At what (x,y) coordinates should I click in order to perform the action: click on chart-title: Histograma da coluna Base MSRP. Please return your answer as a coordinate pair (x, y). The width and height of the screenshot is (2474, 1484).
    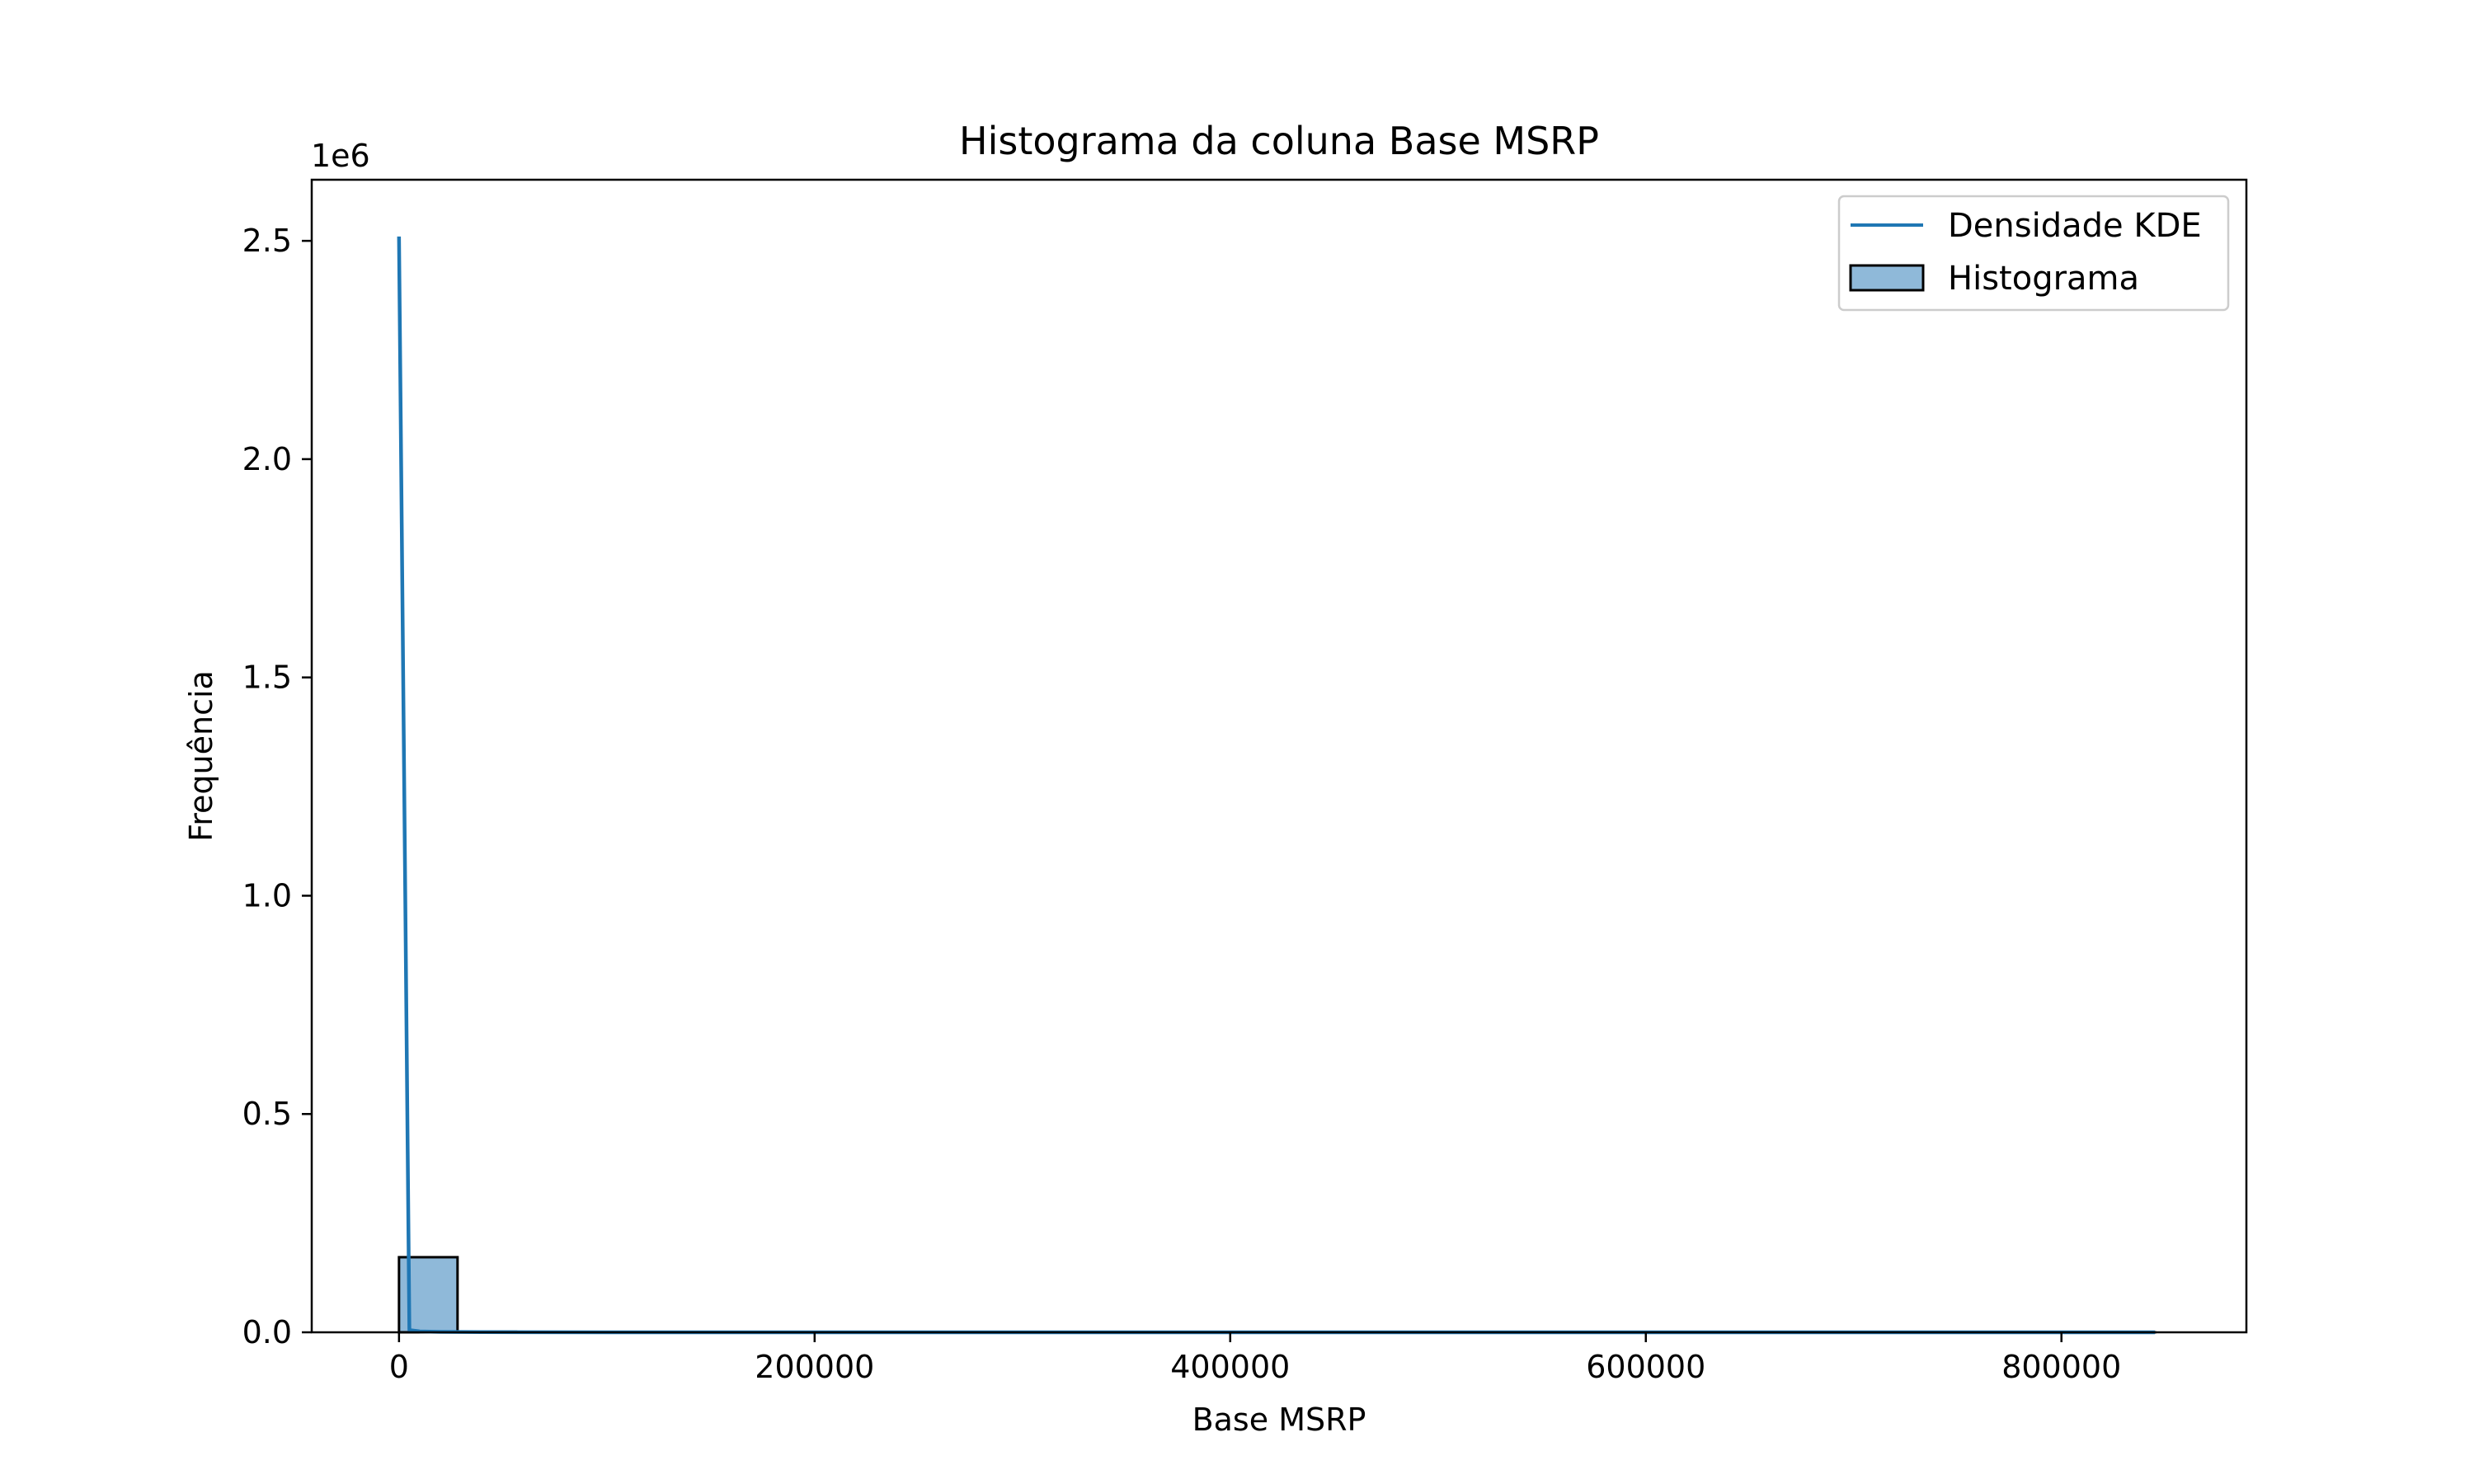
    Looking at the image, I should click on (1279, 141).